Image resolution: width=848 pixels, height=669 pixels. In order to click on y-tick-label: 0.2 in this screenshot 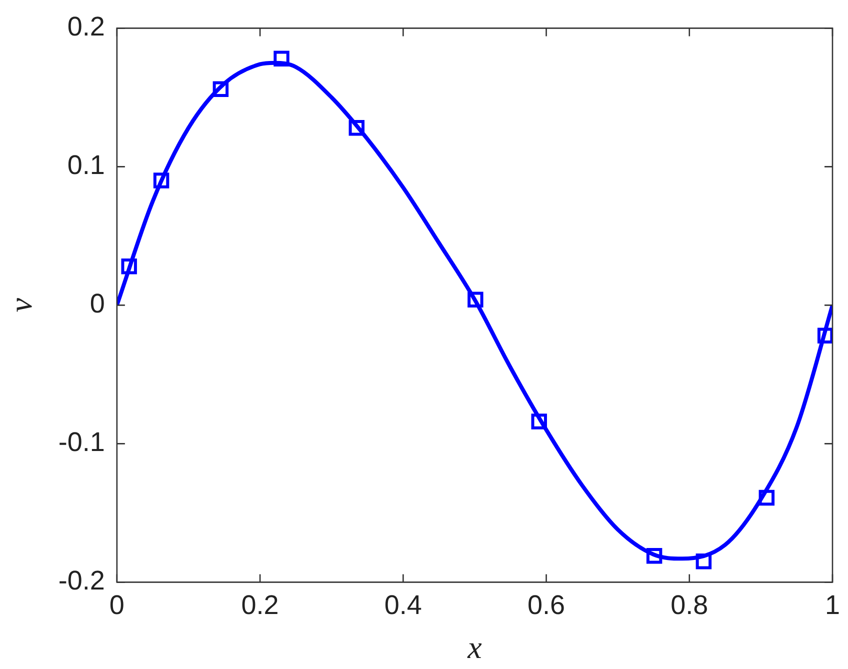, I will do `click(86, 27)`.